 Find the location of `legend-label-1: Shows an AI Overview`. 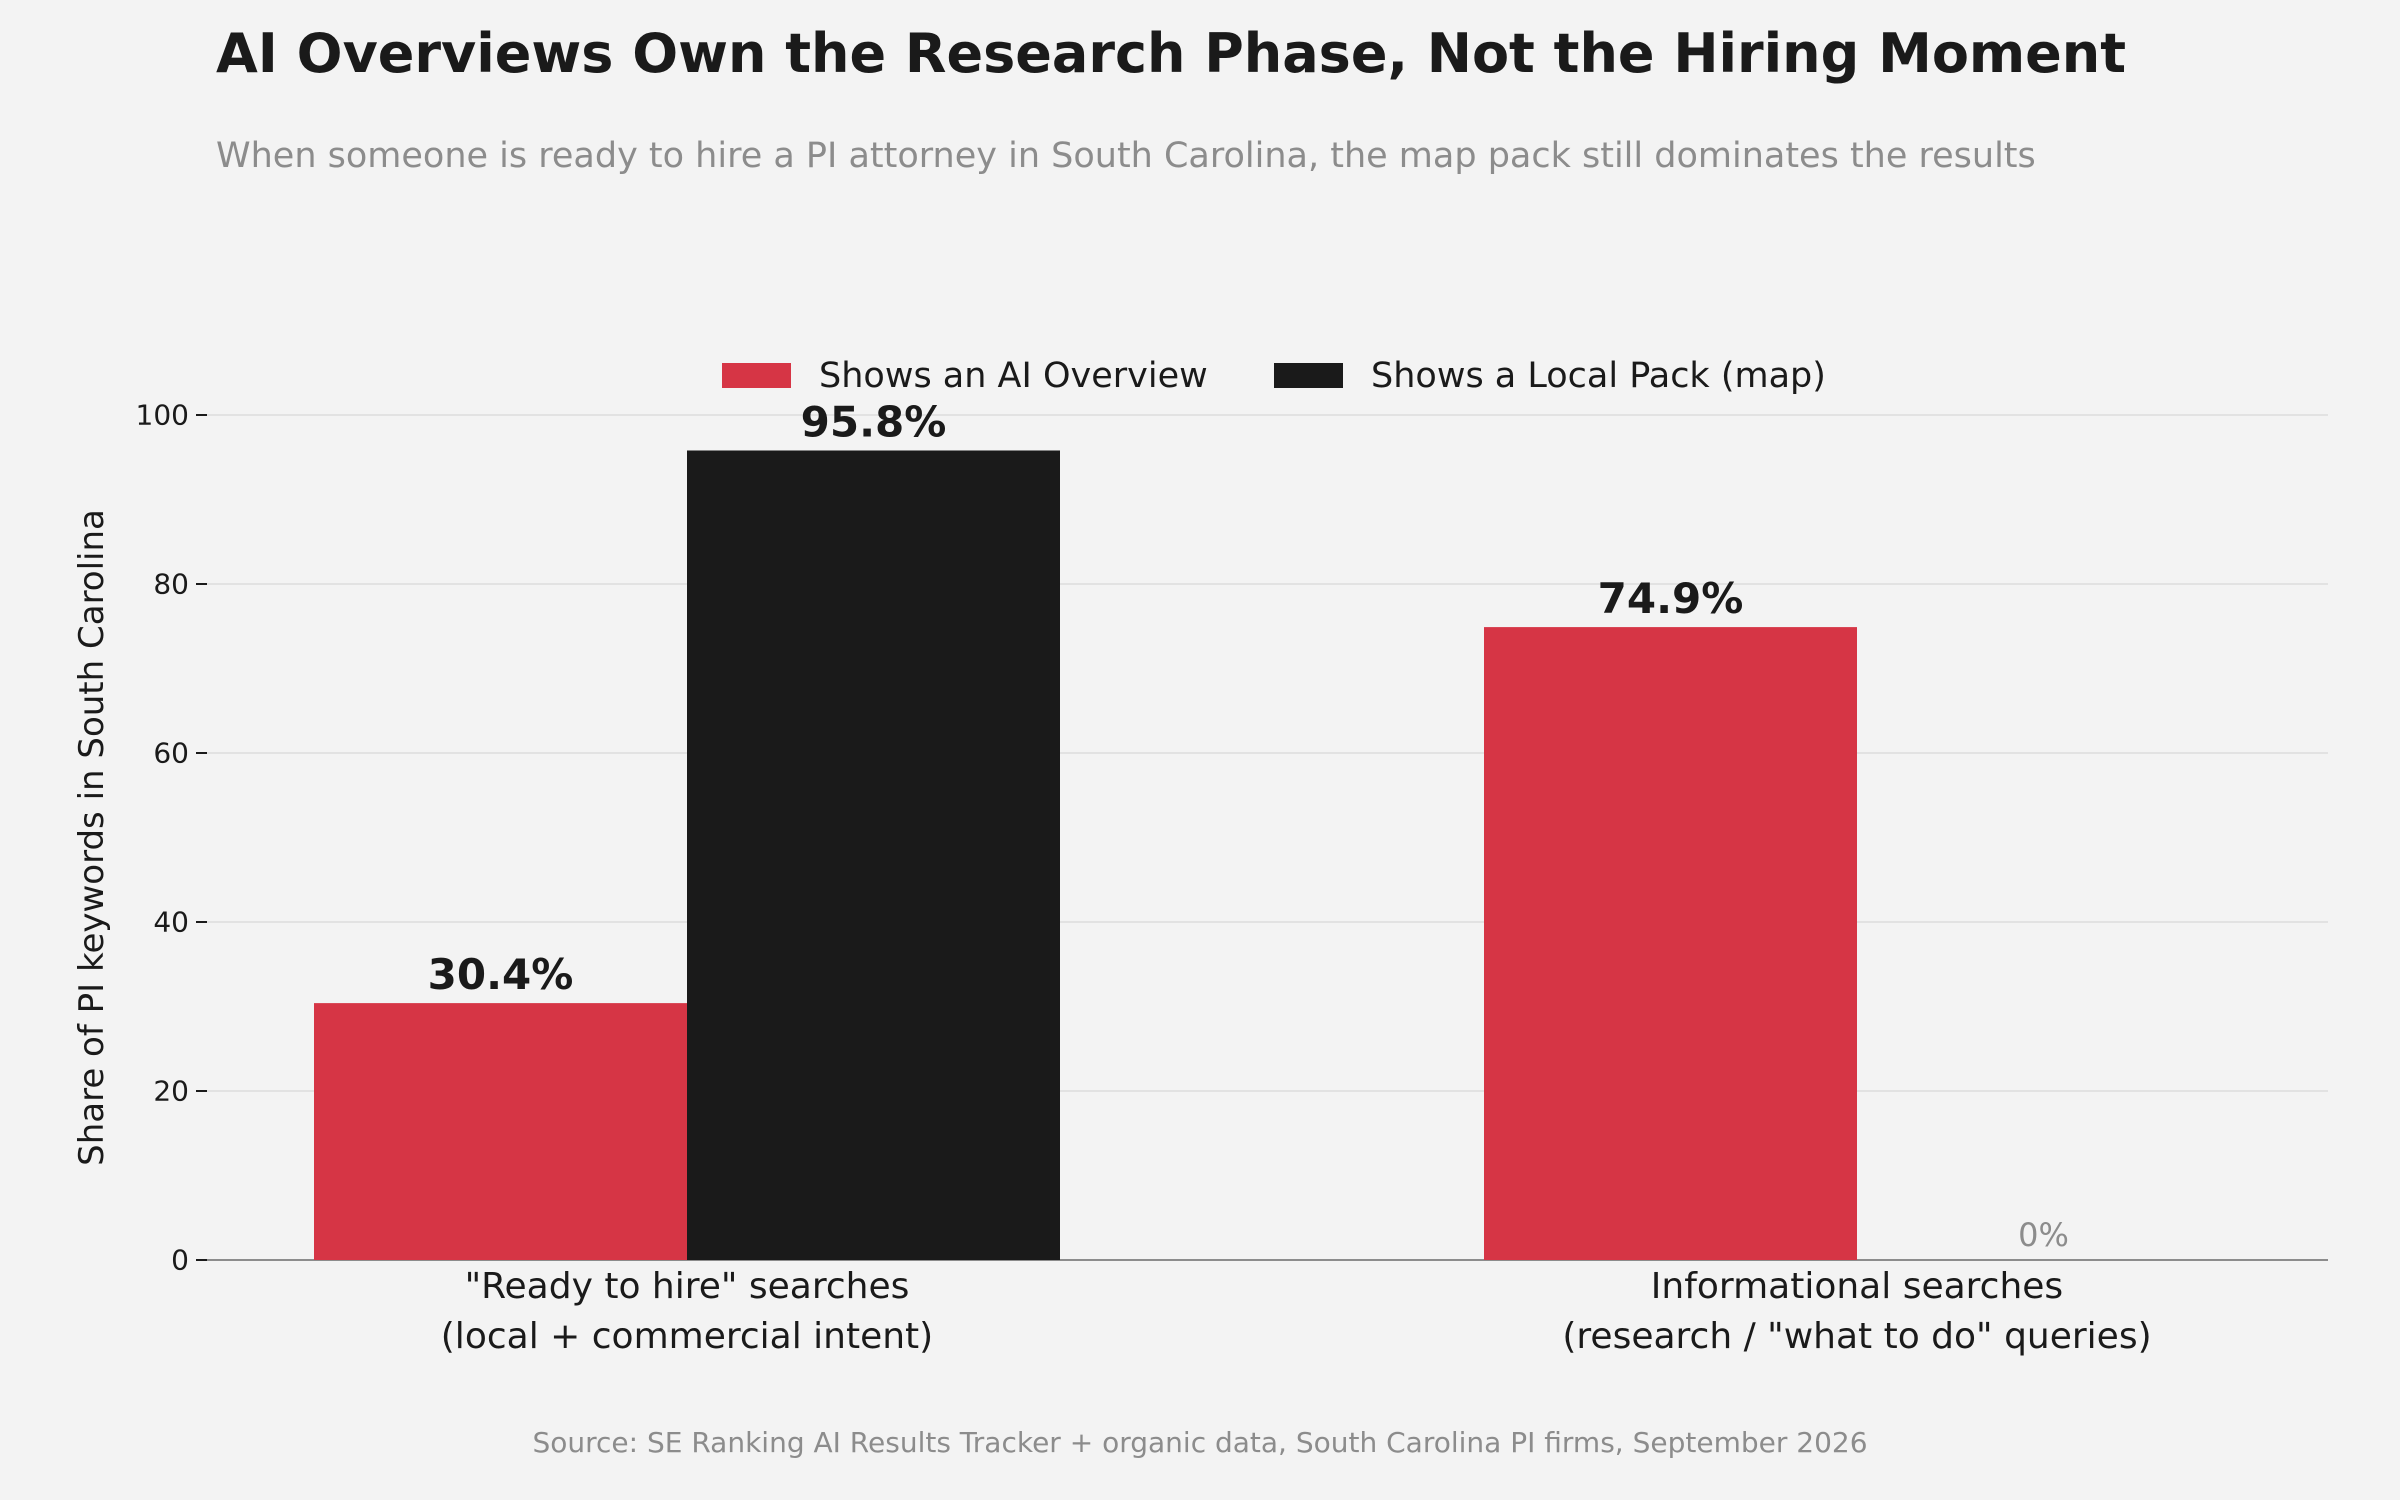

legend-label-1: Shows an AI Overview is located at coordinates (1013, 376).